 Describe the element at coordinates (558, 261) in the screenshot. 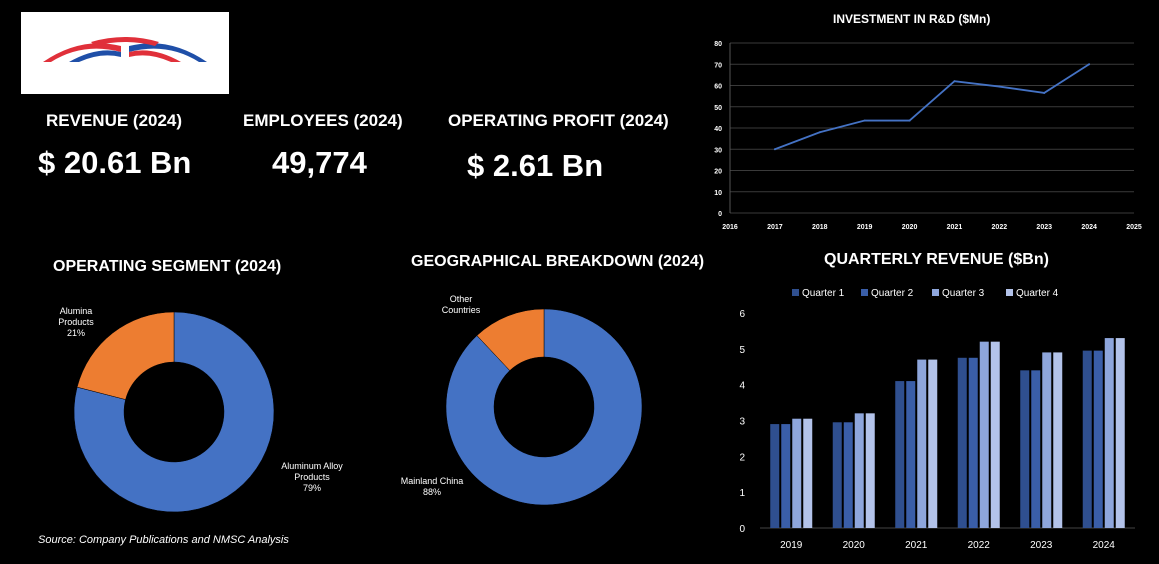

I see `geo-chart-title: GEOGRAPHICAL BREAKDOWN (2024)` at that location.